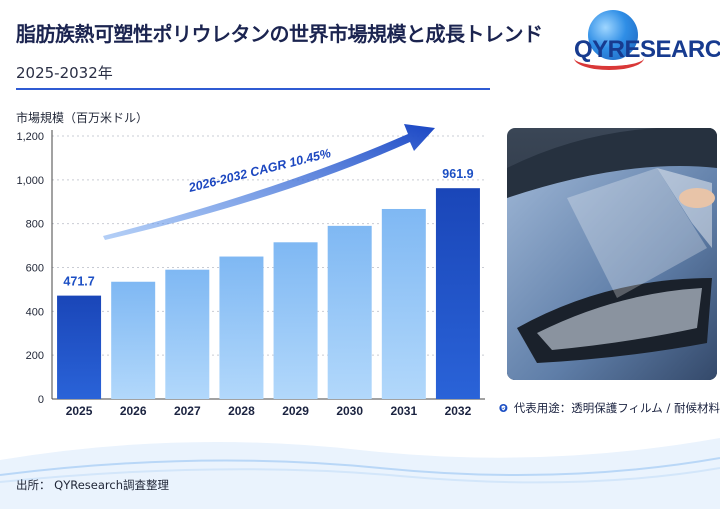 This screenshot has width=720, height=509. I want to click on logo-text: QYRESEARCH, so click(647, 49).